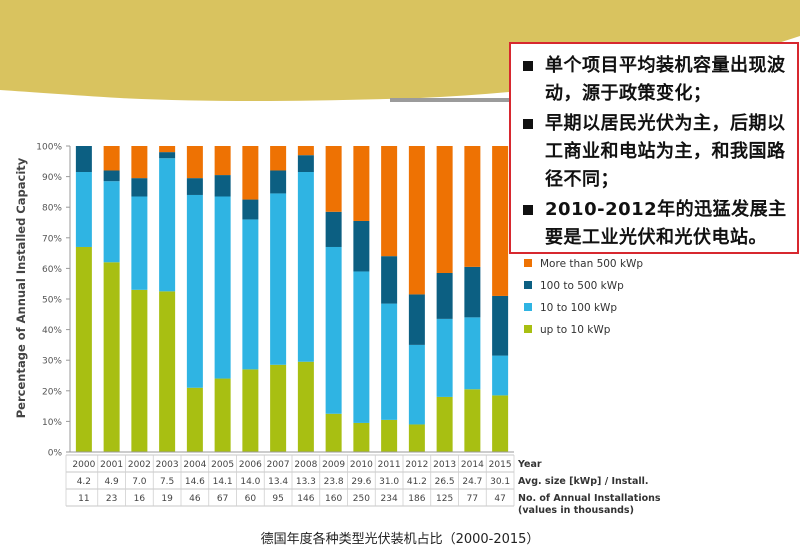  Describe the element at coordinates (140, 499) in the screenshot. I see `table-cell: 16` at that location.